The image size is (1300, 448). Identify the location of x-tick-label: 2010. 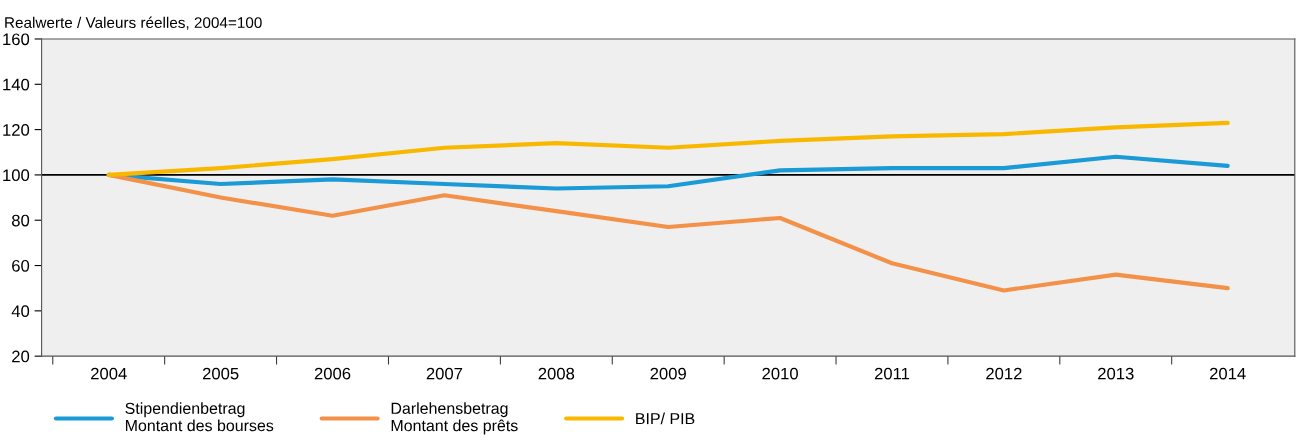
(780, 373).